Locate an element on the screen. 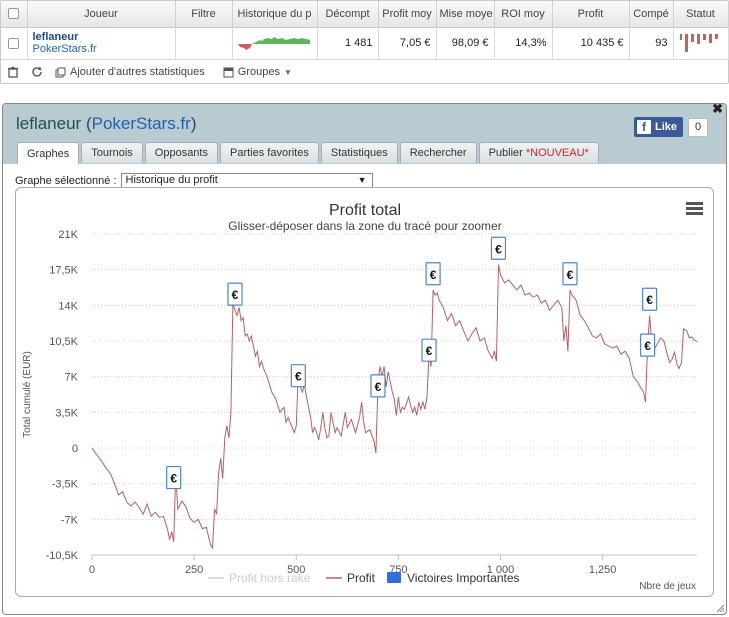 Image resolution: width=729 pixels, height=617 pixels. tab-graphes: Graphes is located at coordinates (48, 153).